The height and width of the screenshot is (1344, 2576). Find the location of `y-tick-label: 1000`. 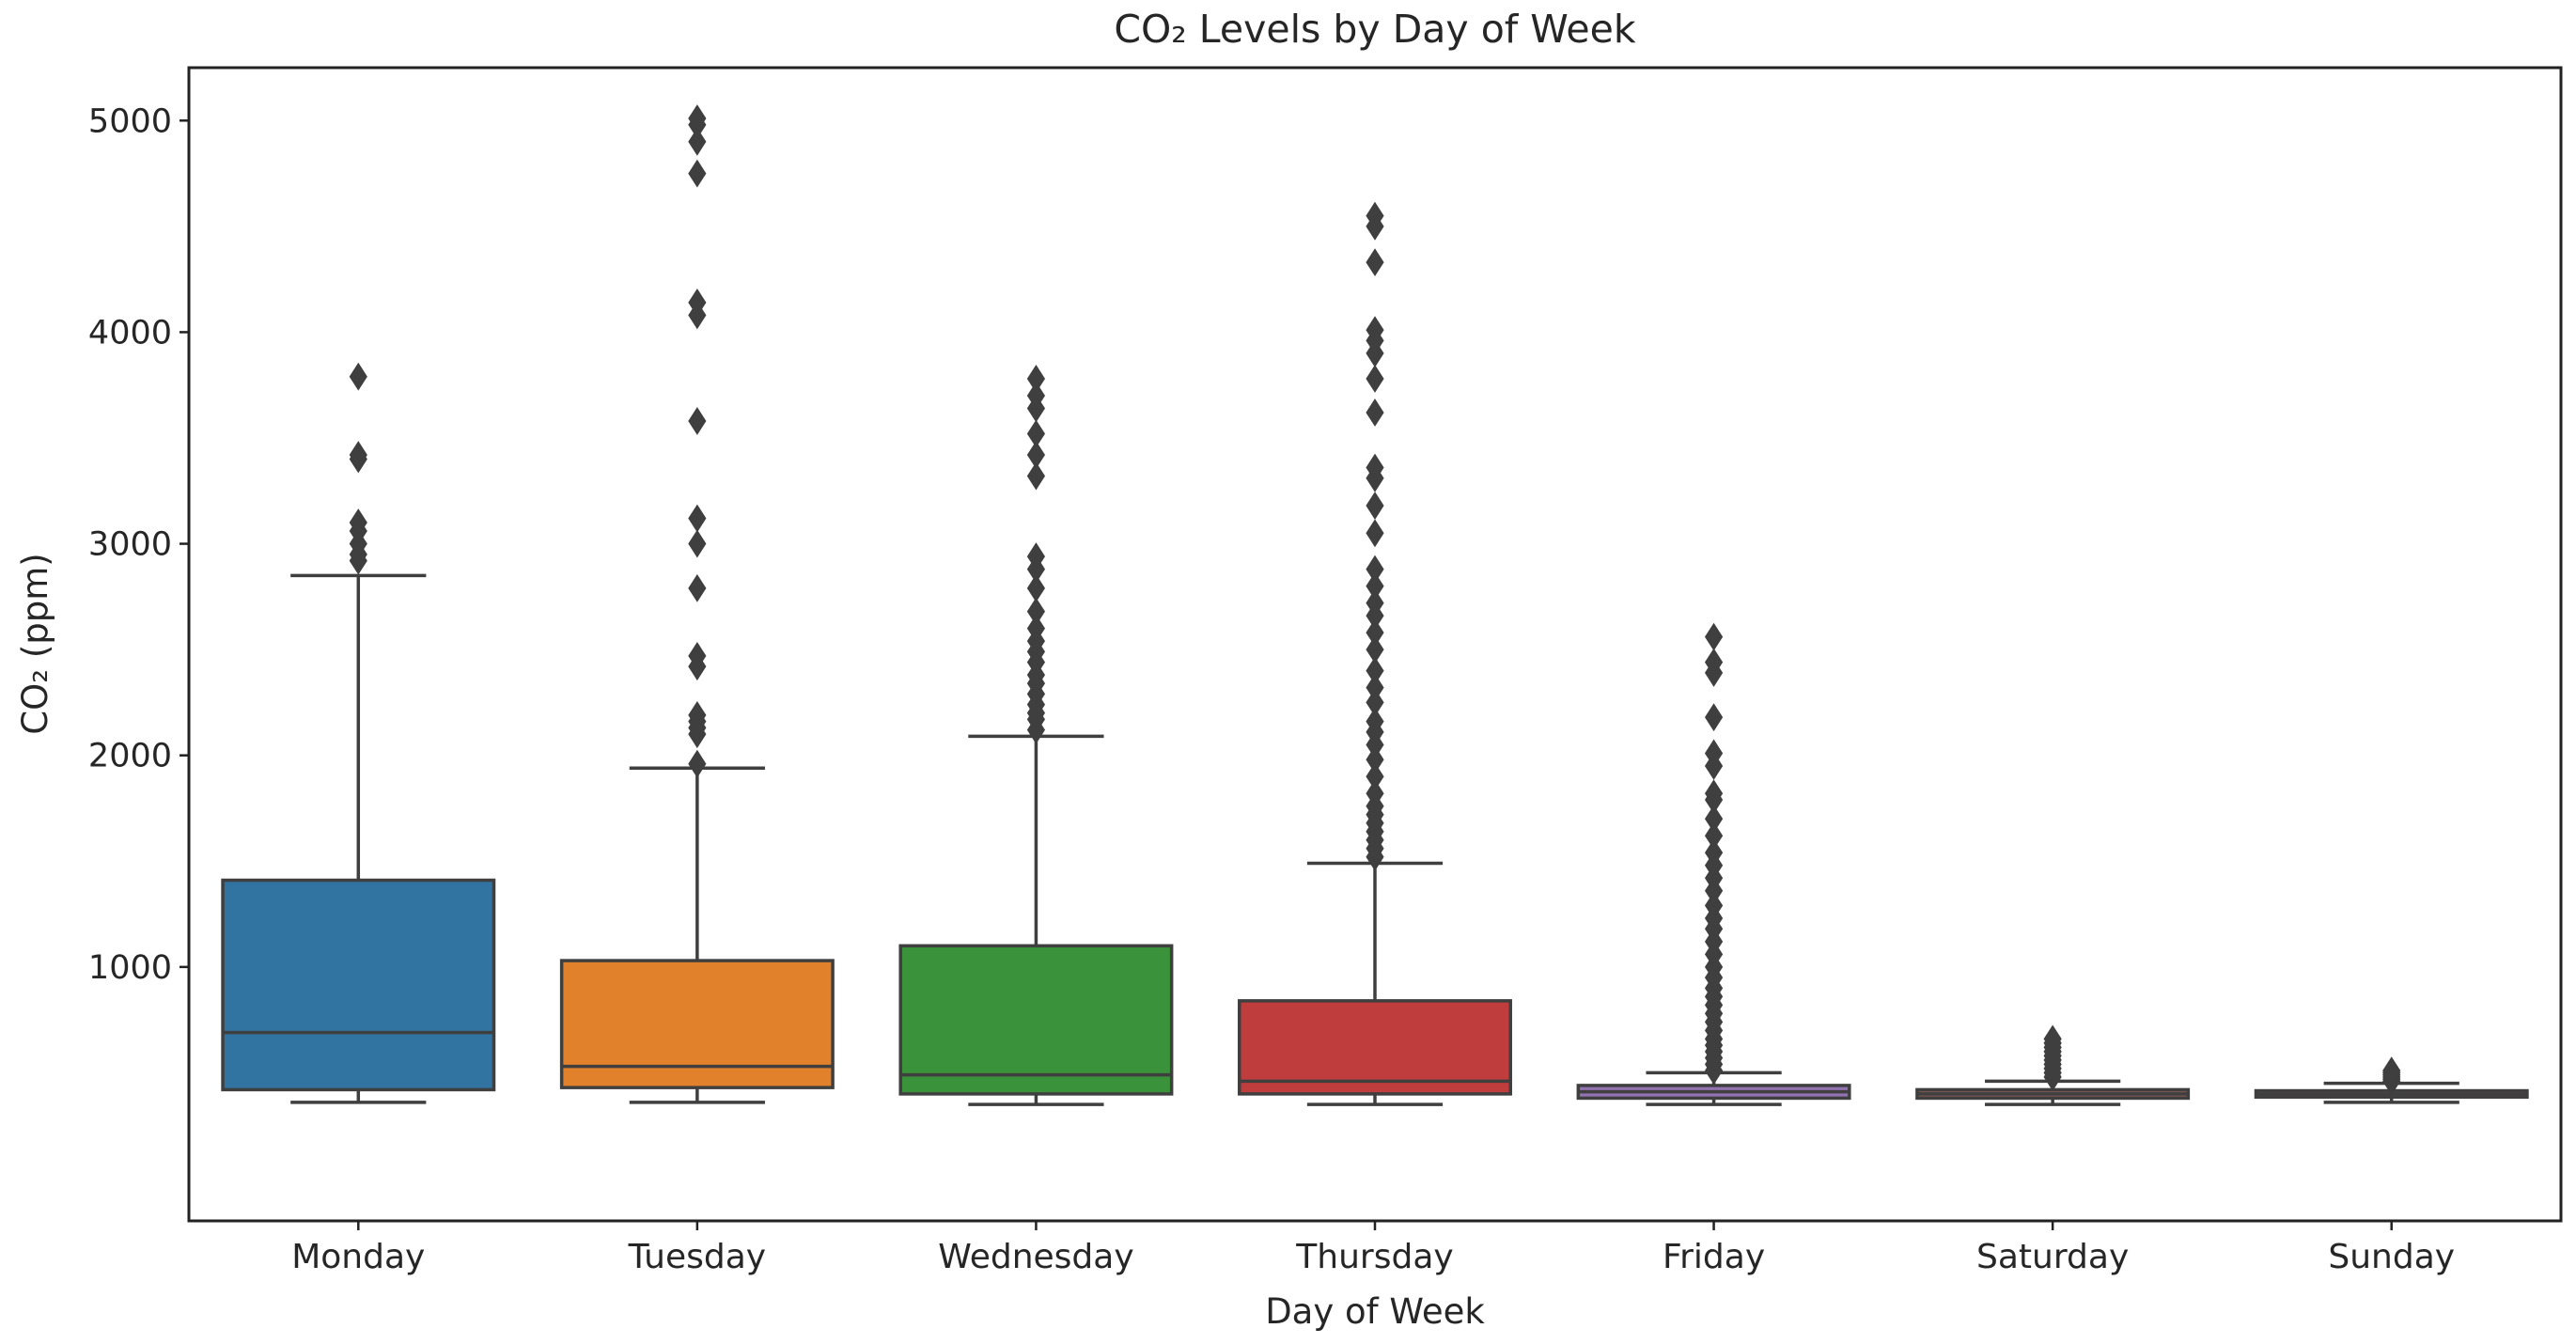

y-tick-label: 1000 is located at coordinates (130, 968).